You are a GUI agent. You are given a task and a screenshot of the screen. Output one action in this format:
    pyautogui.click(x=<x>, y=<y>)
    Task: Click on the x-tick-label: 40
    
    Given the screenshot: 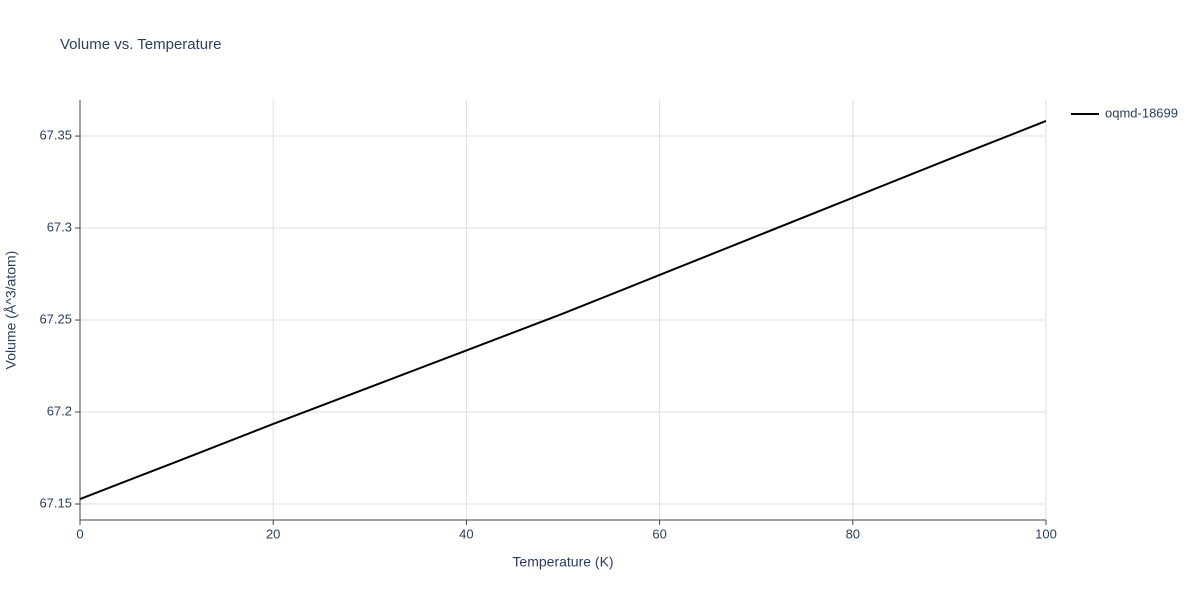 What is the action you would take?
    pyautogui.click(x=466, y=533)
    